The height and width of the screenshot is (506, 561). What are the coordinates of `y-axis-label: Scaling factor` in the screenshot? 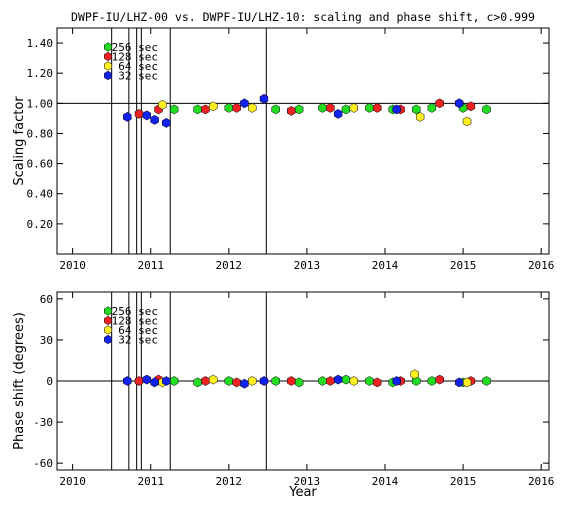 It's located at (19, 141).